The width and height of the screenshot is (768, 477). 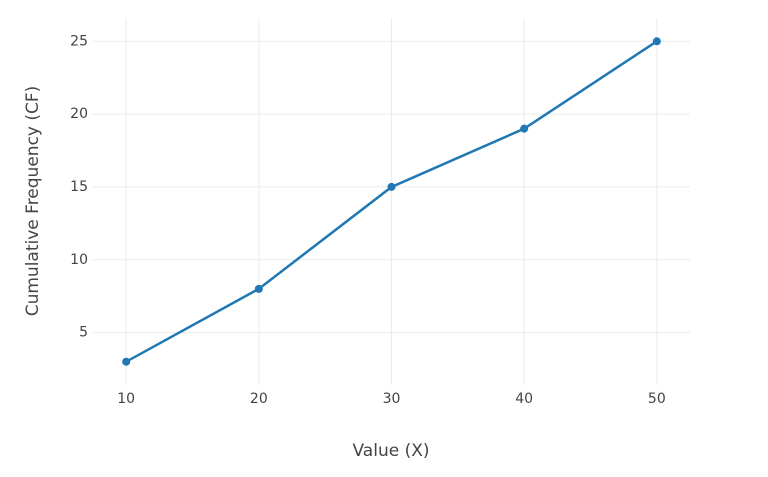 I want to click on x-tick-label: 10, so click(x=126, y=399).